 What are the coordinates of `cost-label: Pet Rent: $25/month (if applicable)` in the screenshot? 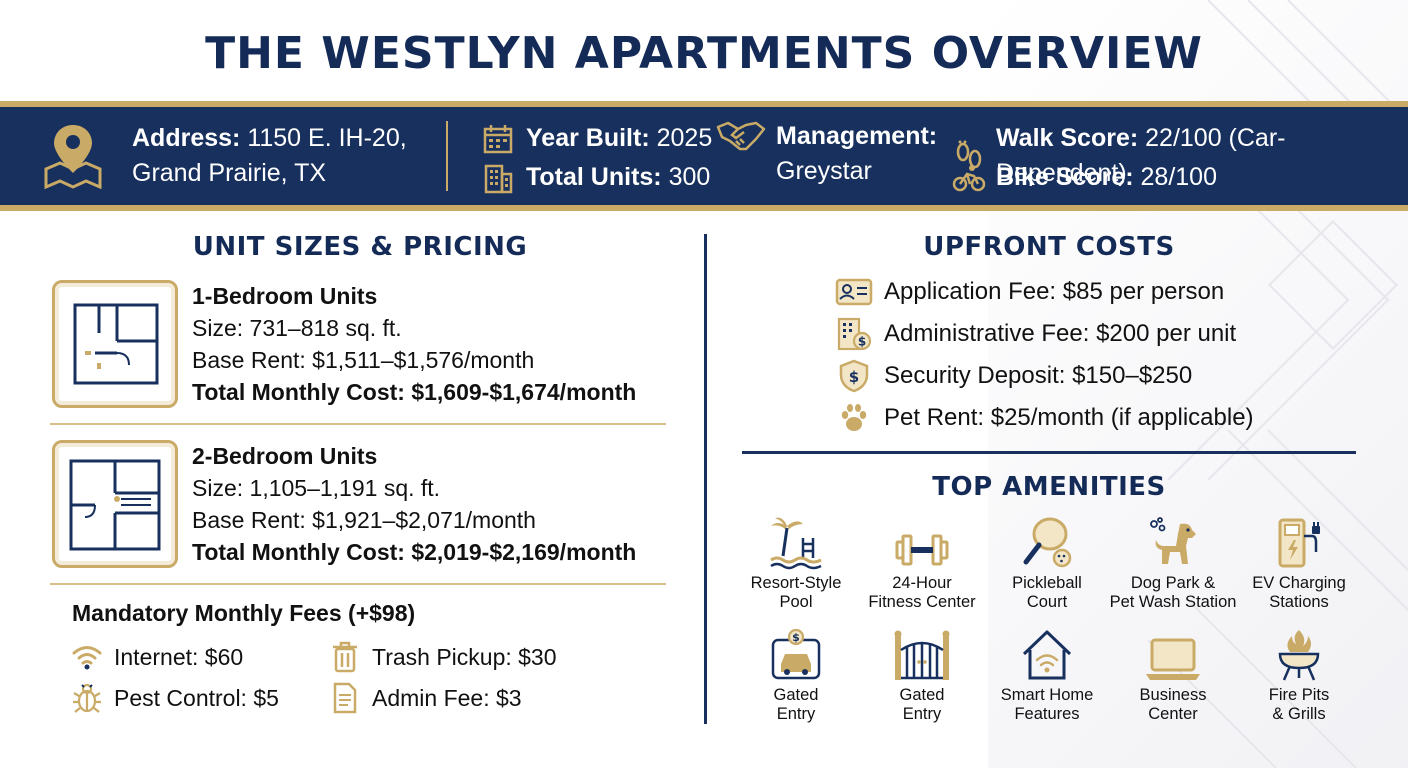 It's located at (1069, 417).